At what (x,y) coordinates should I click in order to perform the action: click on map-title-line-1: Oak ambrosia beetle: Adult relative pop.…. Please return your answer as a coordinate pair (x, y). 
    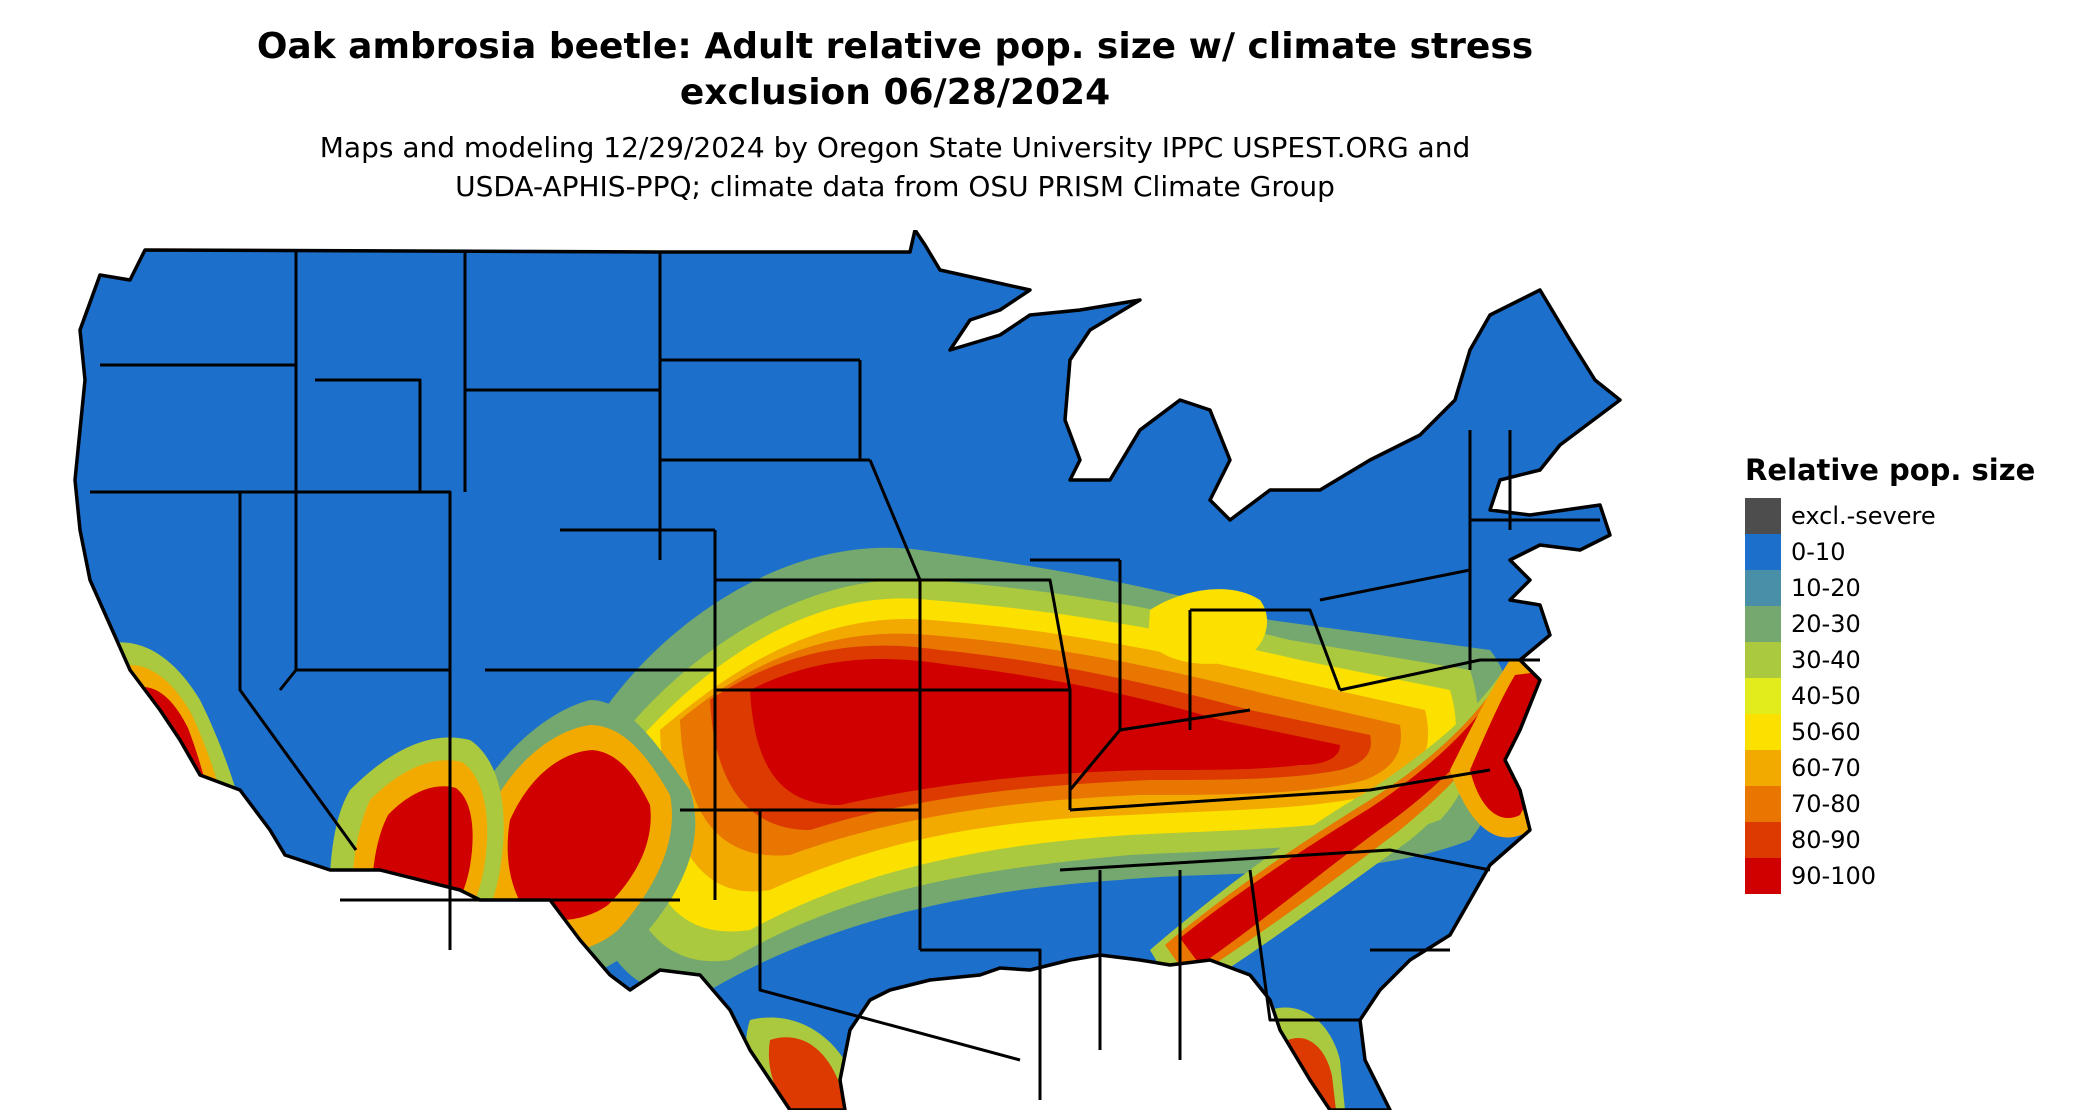
    Looking at the image, I should click on (895, 46).